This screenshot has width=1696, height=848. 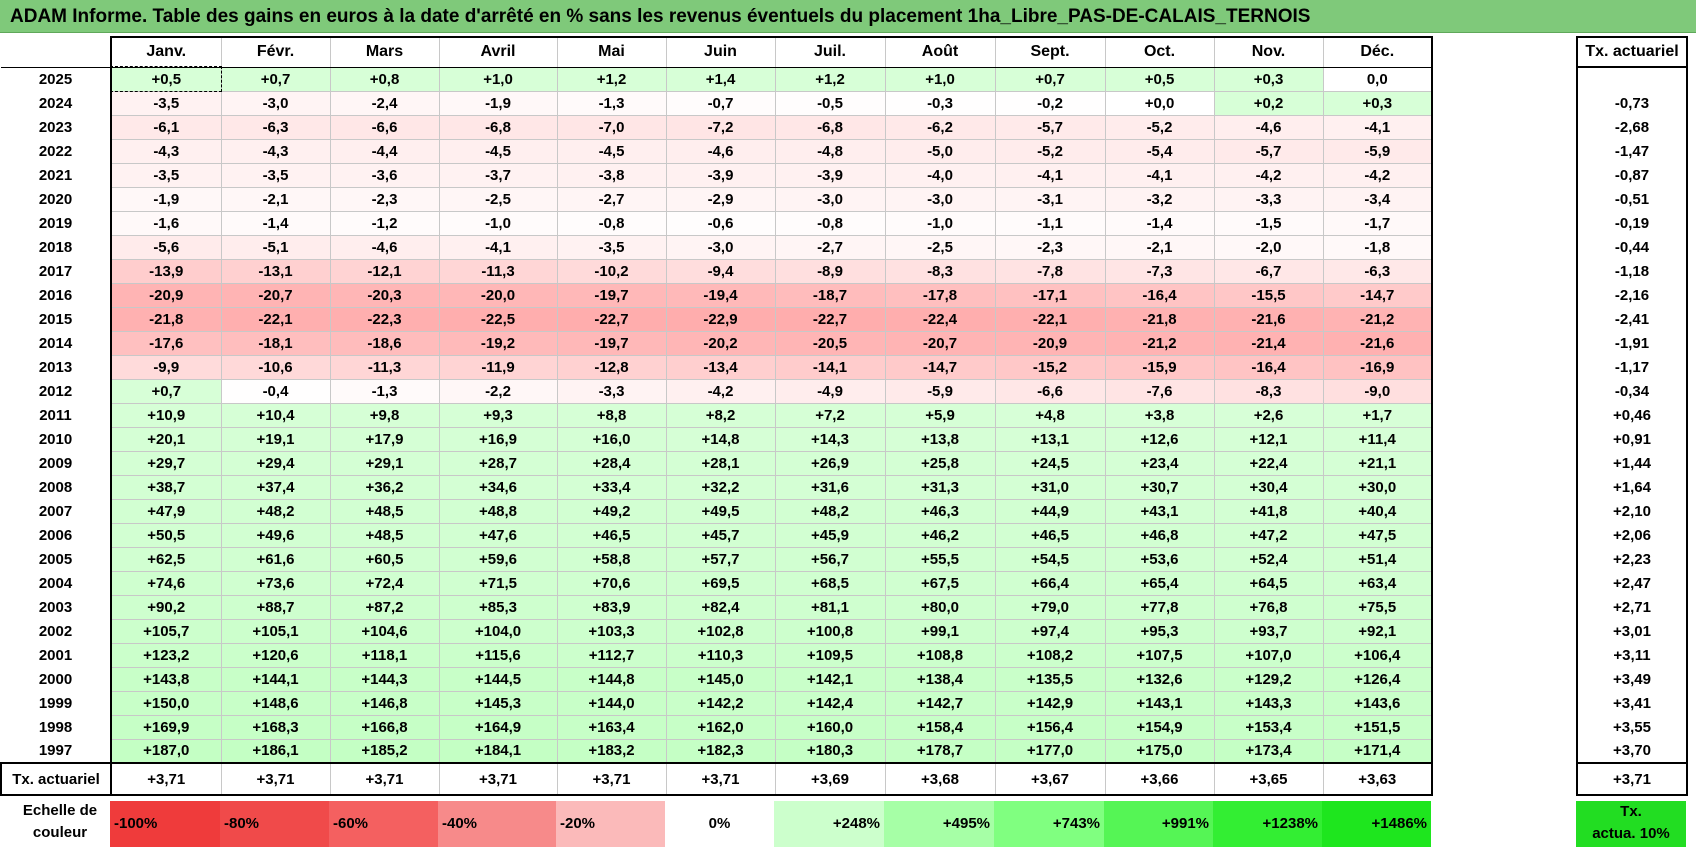 What do you see at coordinates (275, 535) in the screenshot?
I see `gain-cell: +49,6` at bounding box center [275, 535].